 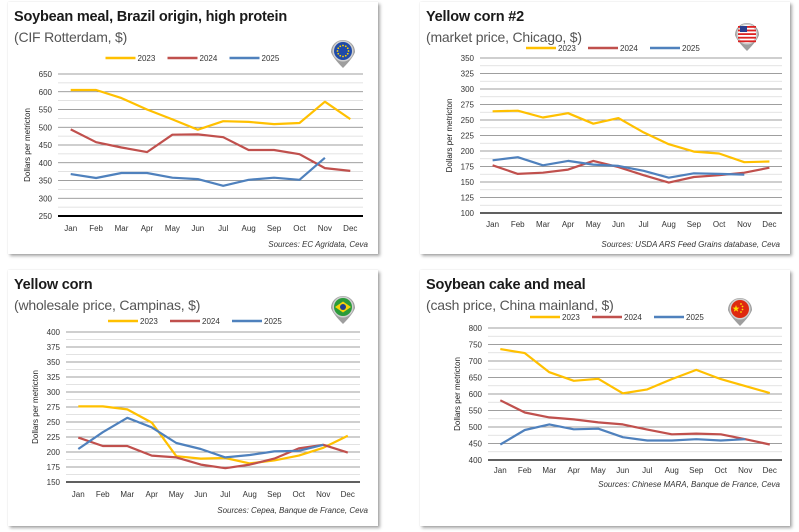 What do you see at coordinates (476, 427) in the screenshot?
I see `y-tick-label: 500` at bounding box center [476, 427].